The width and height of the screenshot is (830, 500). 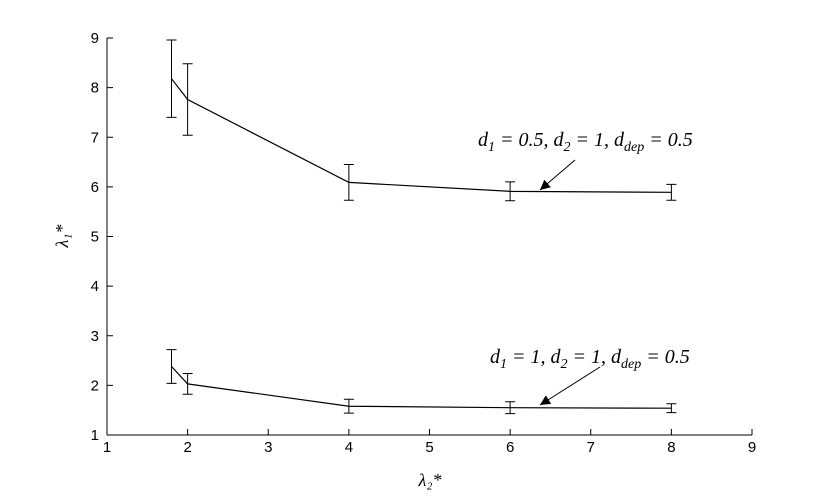 I want to click on x-tick-label: 3, so click(x=268, y=447).